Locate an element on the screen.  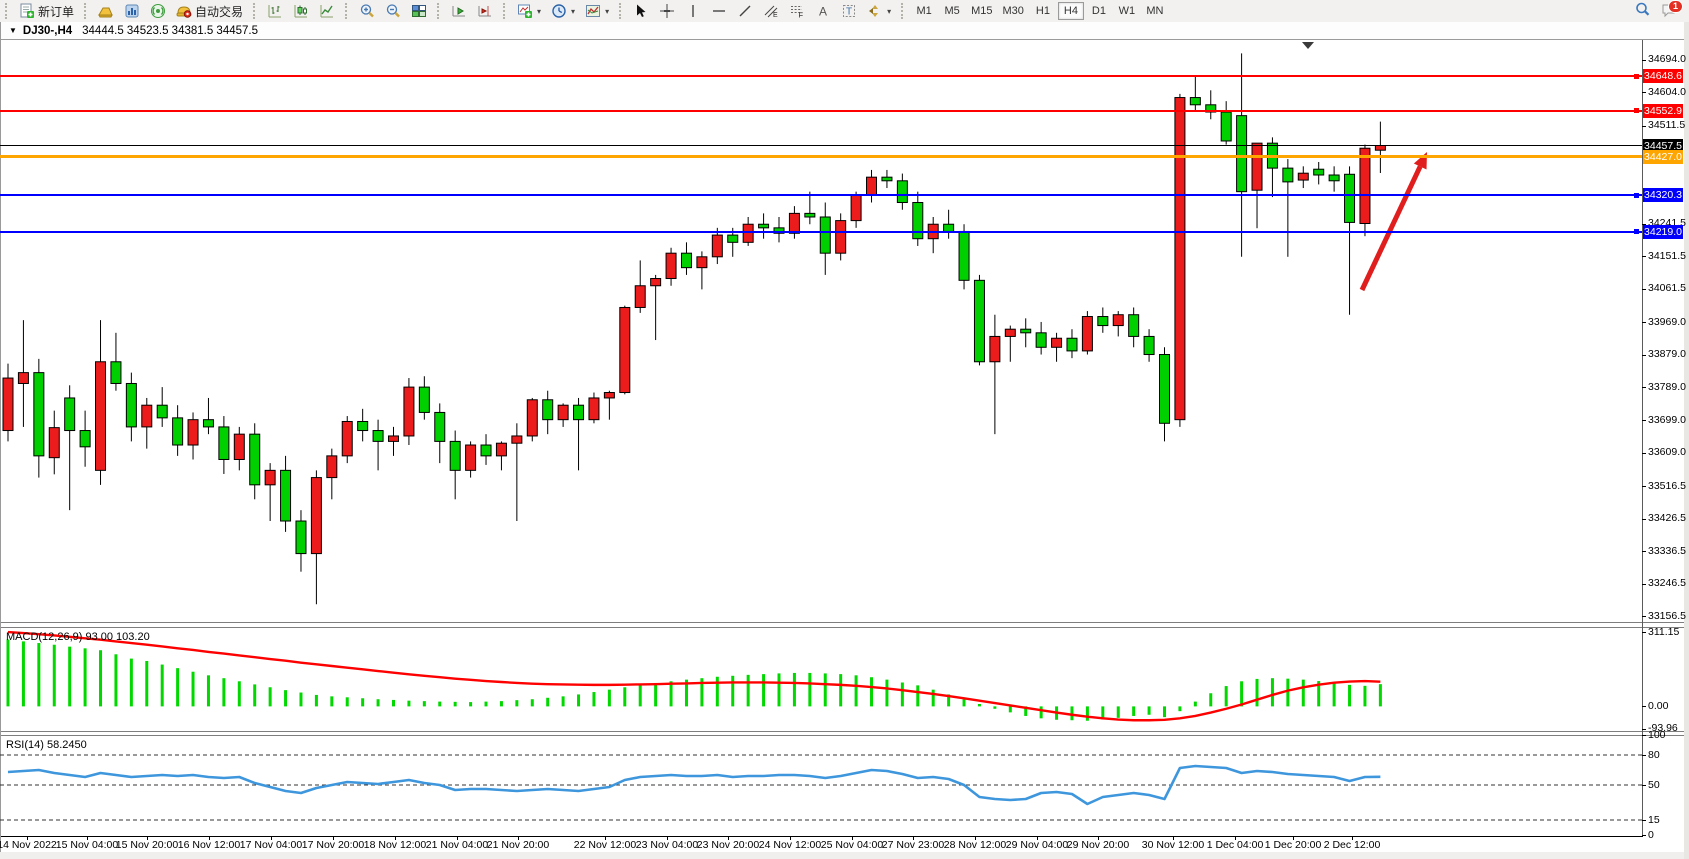
time-axis-label: 29 Nov 20:00 is located at coordinates (1098, 845).